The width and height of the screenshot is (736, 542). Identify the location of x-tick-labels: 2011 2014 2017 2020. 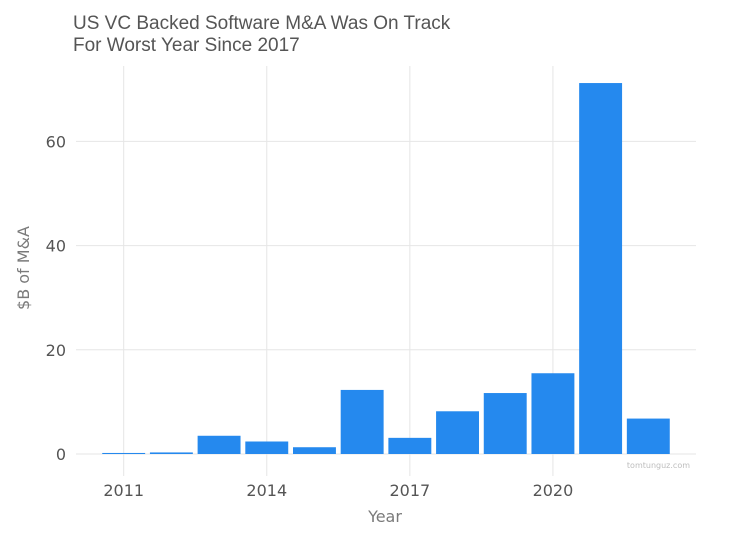
(338, 490).